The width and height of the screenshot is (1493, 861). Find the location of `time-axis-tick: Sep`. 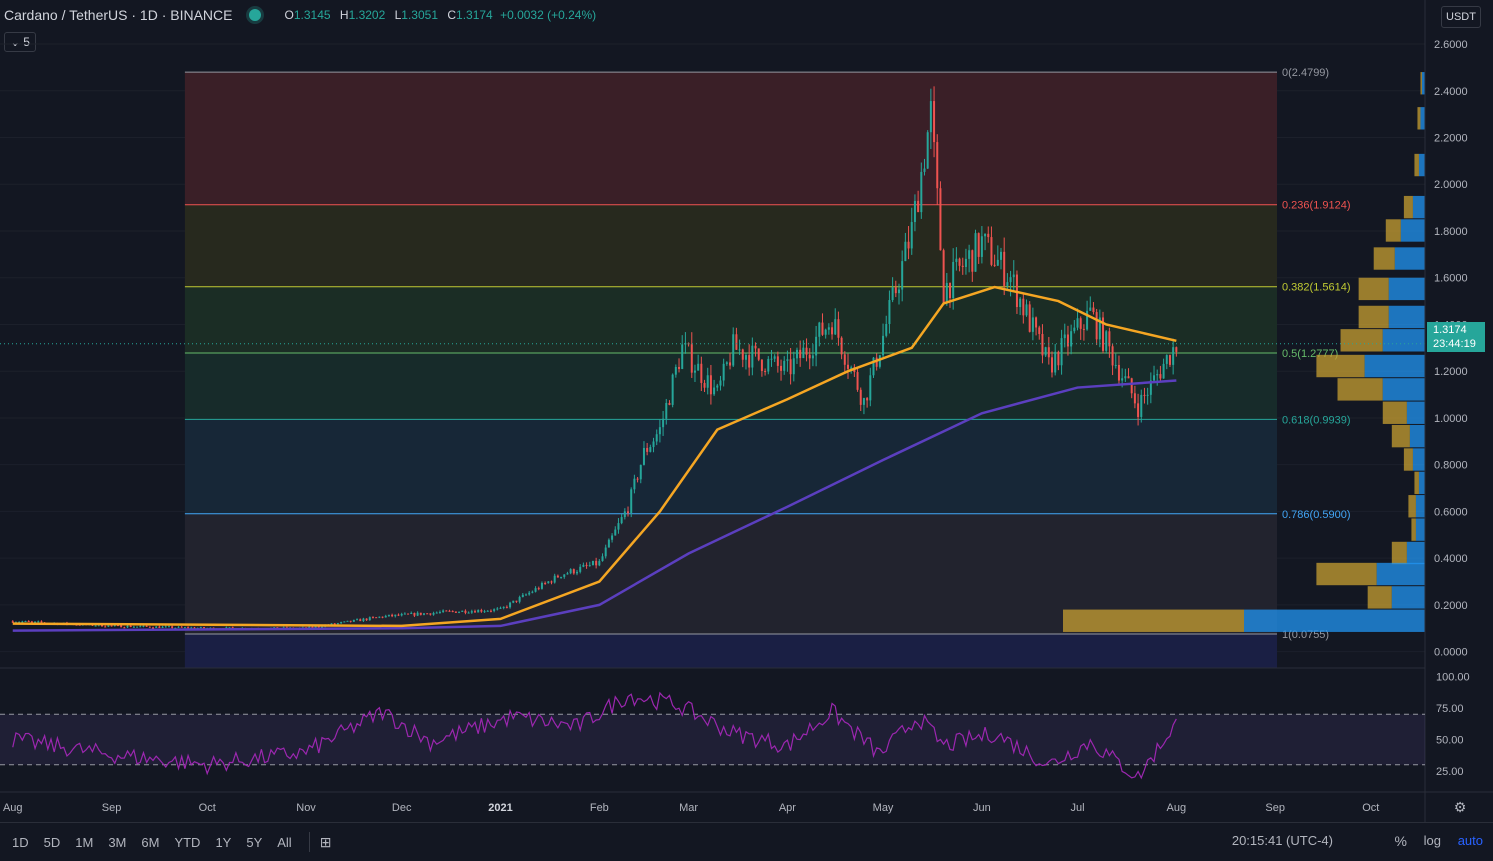

time-axis-tick: Sep is located at coordinates (1275, 808).